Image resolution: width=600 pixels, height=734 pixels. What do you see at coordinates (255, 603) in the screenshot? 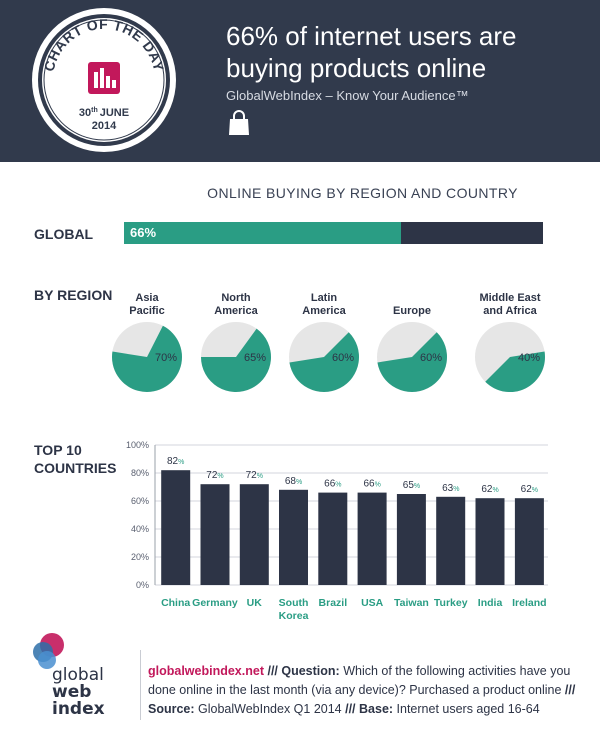
I see `x-tick-label: UK` at bounding box center [255, 603].